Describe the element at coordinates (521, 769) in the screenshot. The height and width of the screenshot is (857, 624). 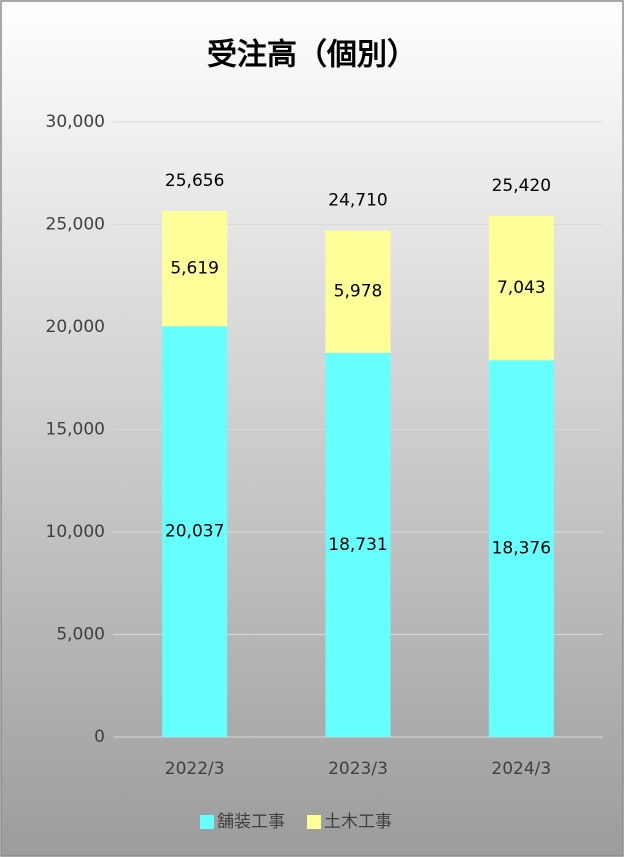
I see `x-tick-label: 2024/3` at that location.